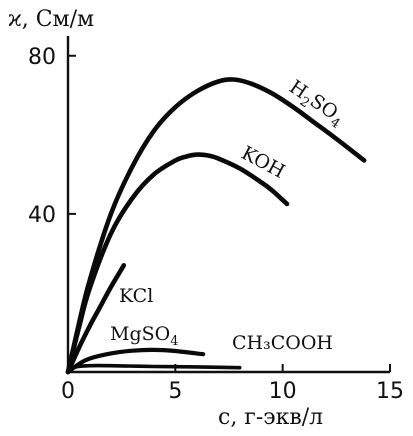 Image resolution: width=413 pixels, height=436 pixels. What do you see at coordinates (282, 343) in the screenshot?
I see `series-label-ch3cooh: CH₃COOH` at bounding box center [282, 343].